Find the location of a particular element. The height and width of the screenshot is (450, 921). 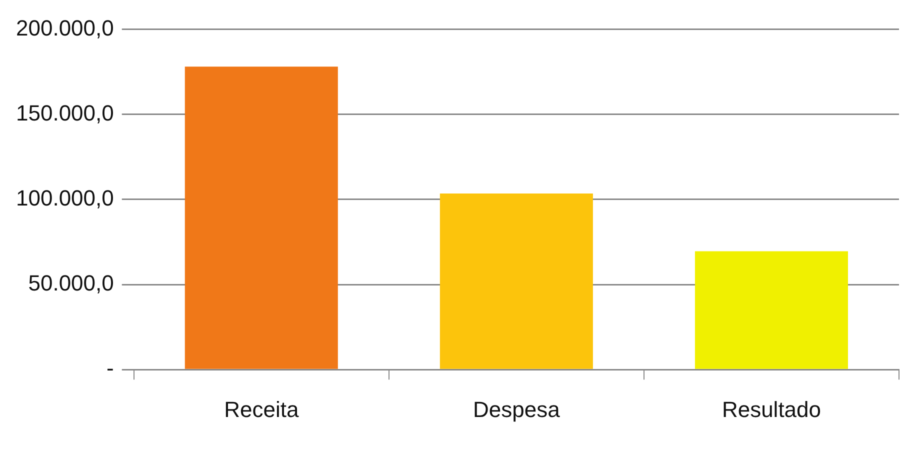

x-tick-label: Receita is located at coordinates (262, 409).